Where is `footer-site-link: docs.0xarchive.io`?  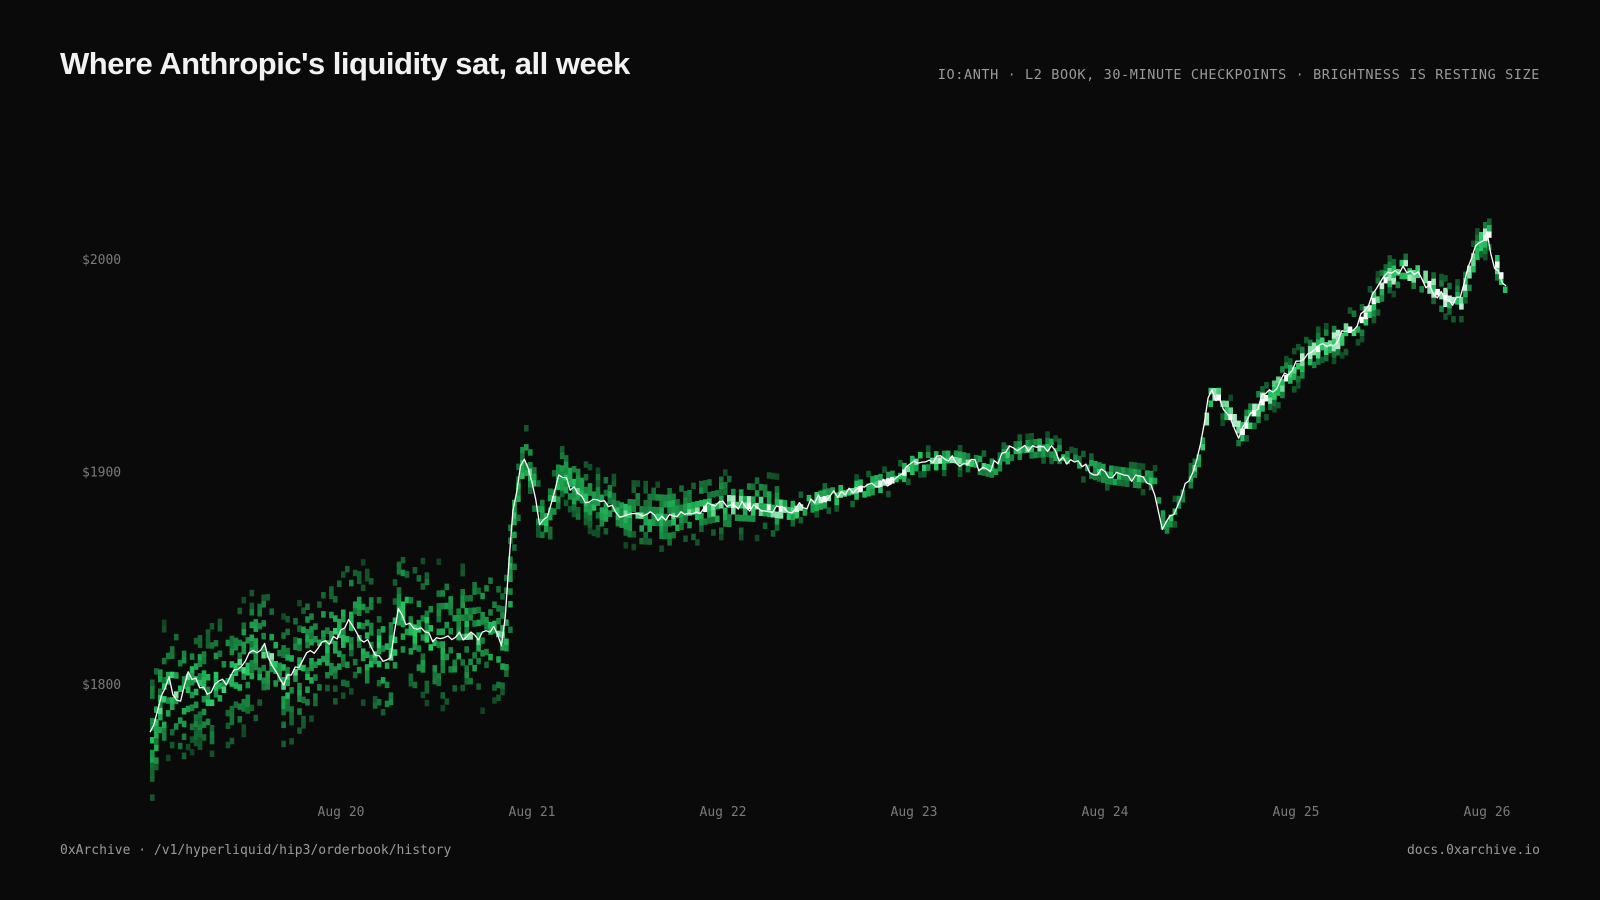
footer-site-link: docs.0xarchive.io is located at coordinates (1473, 850).